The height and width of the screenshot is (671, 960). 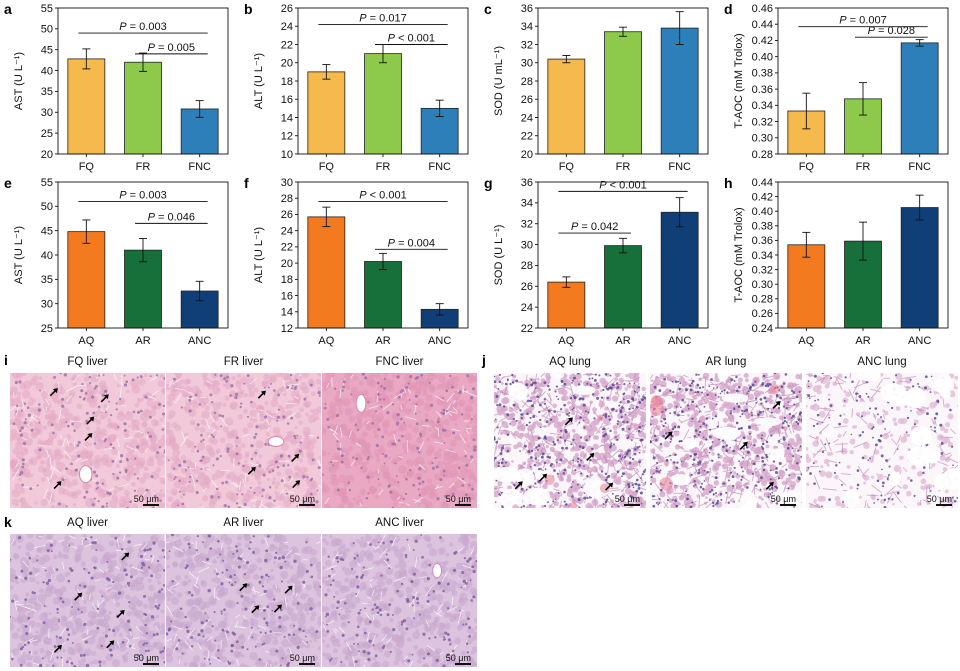 What do you see at coordinates (259, 255) in the screenshot?
I see `y-axis-label: ALT (U L⁻¹)` at bounding box center [259, 255].